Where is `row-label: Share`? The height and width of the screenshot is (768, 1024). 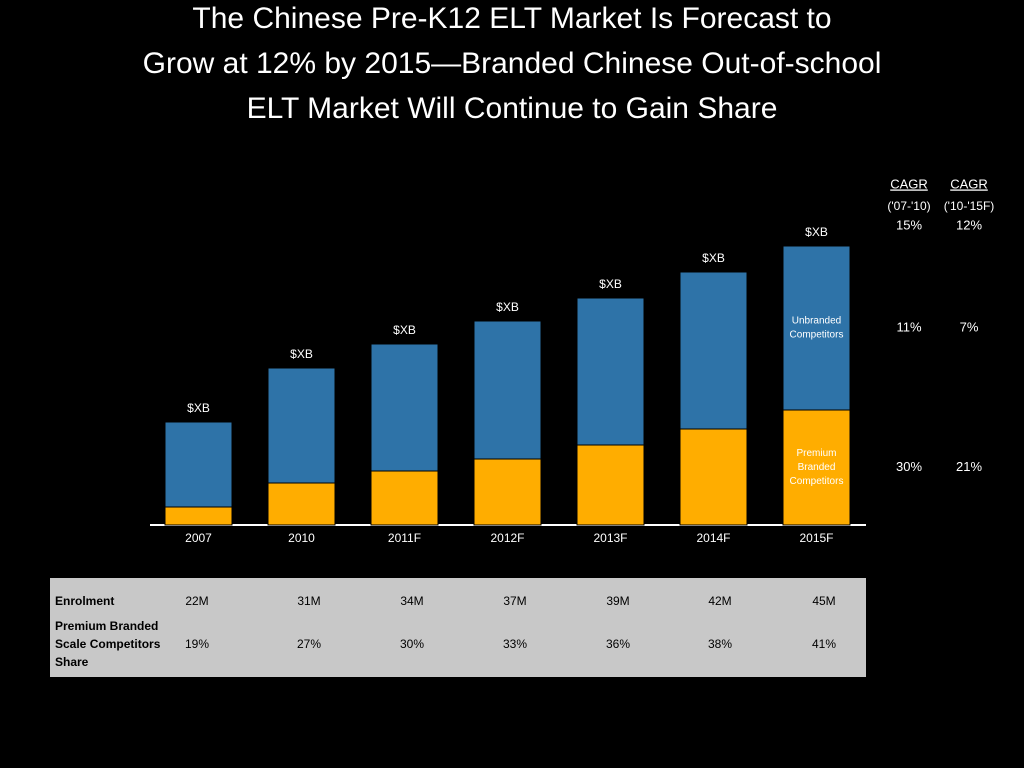 row-label: Share is located at coordinates (72, 662).